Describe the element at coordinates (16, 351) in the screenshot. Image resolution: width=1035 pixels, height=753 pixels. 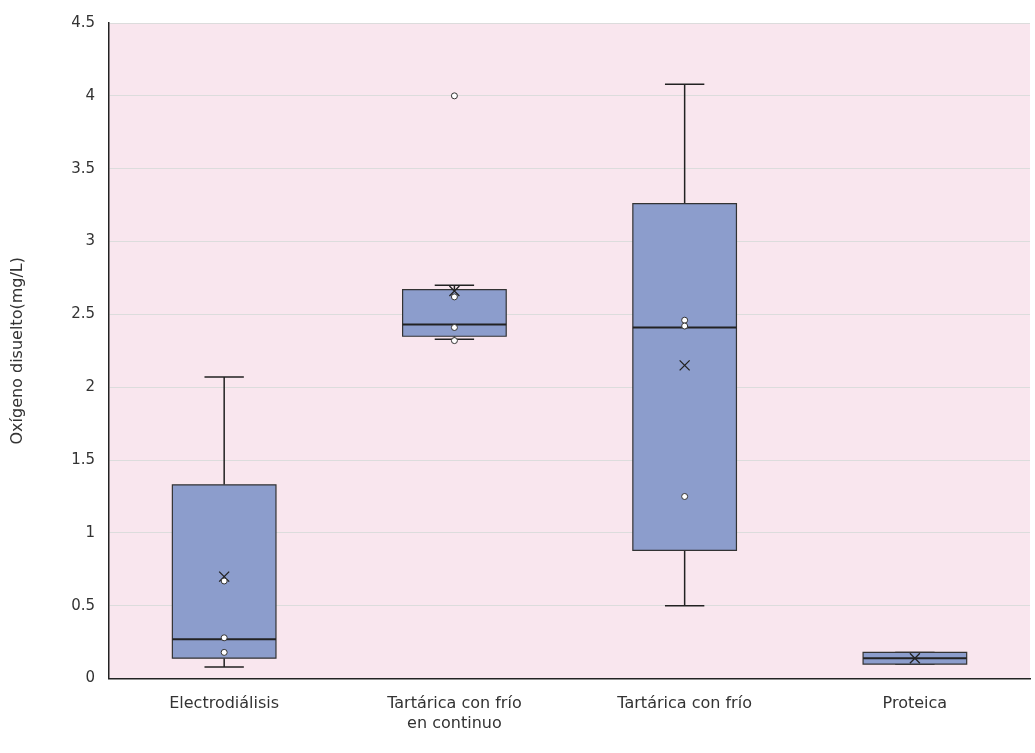
I see `y-axis-title: Oxígeno disuelto(mg/L)` at that location.